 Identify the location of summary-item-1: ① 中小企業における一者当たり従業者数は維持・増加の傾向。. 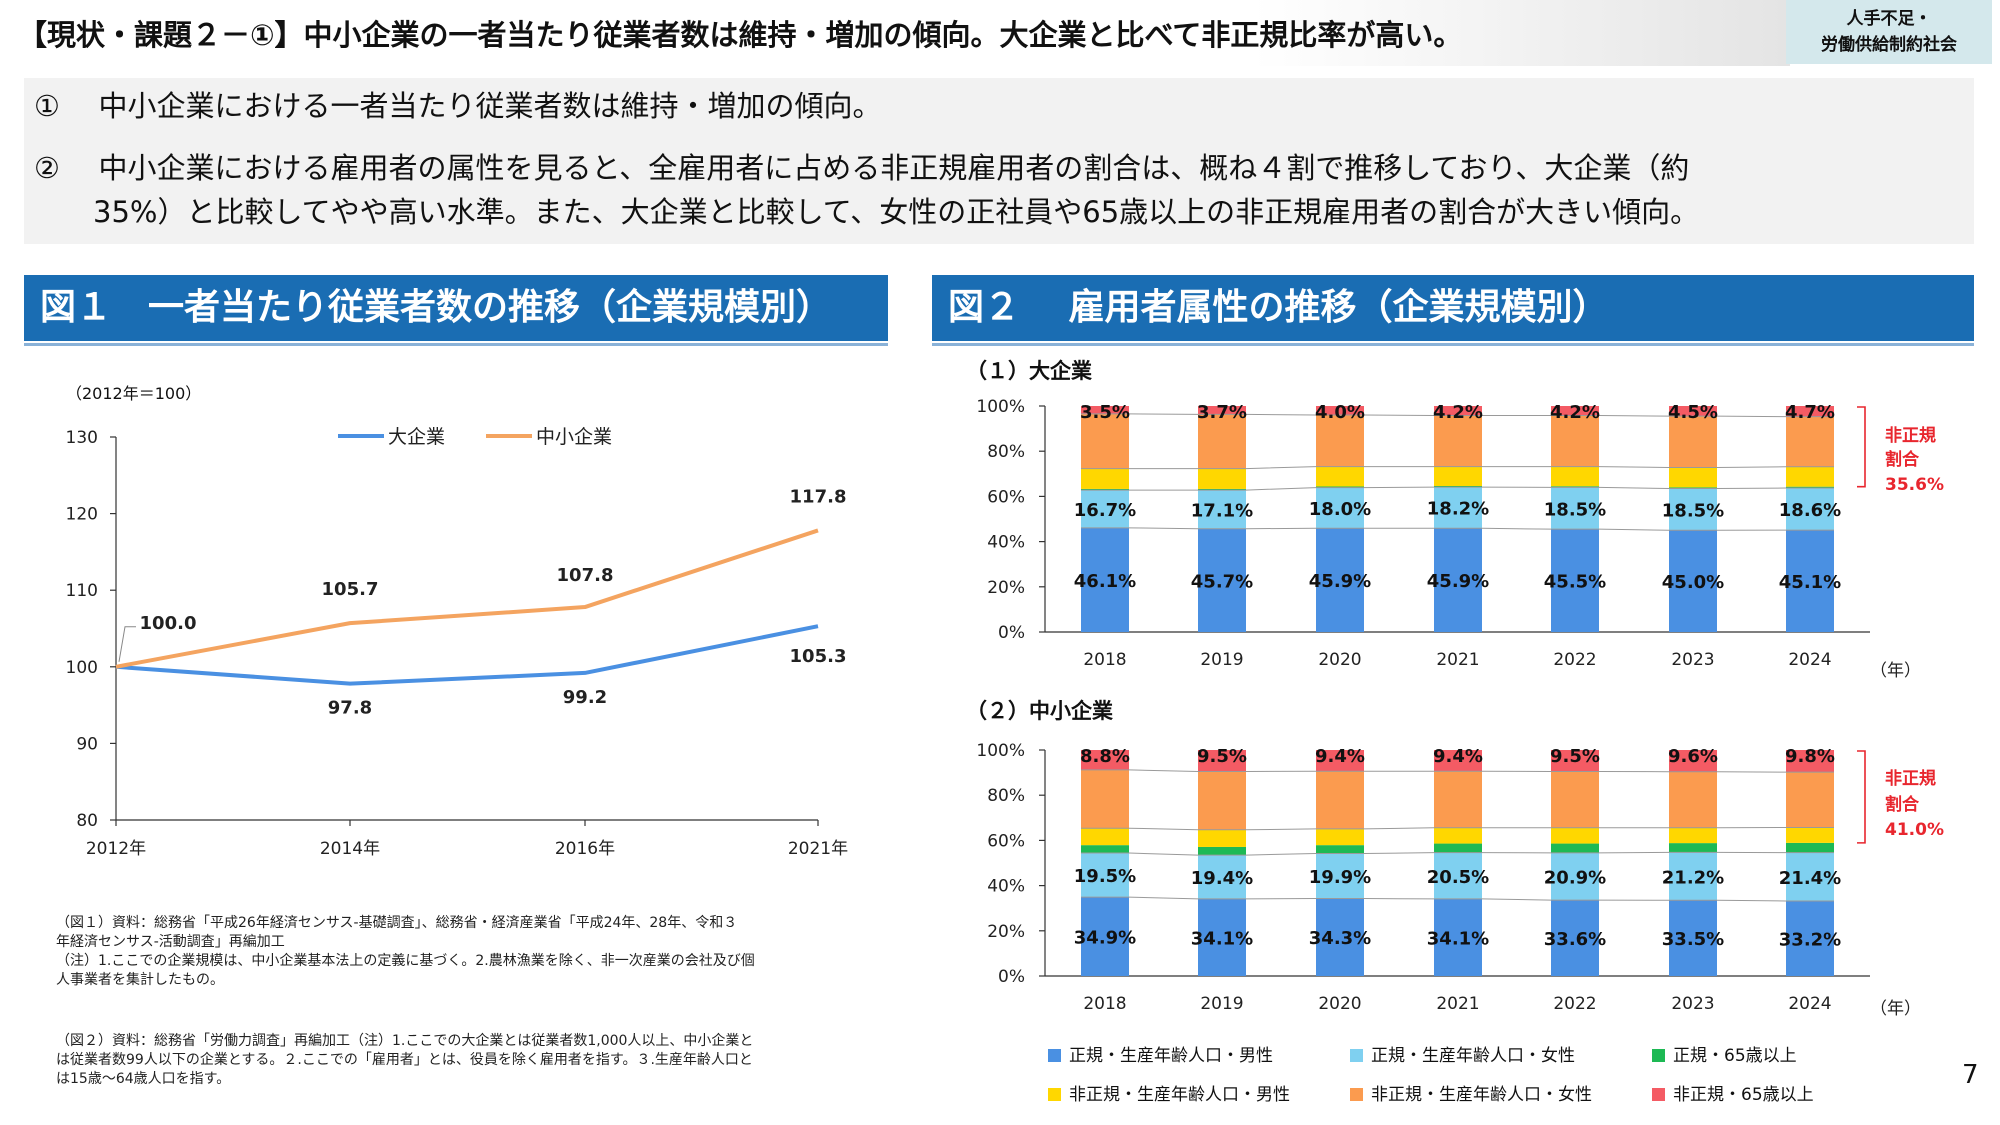
(457, 106).